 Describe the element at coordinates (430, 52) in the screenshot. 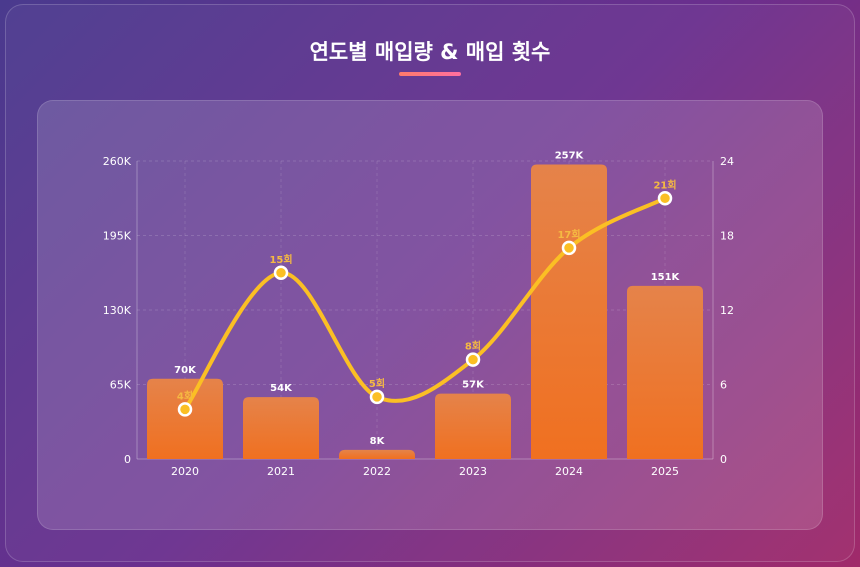

I see `chart-title: 연도별 매입량 & 매입 횟수` at that location.